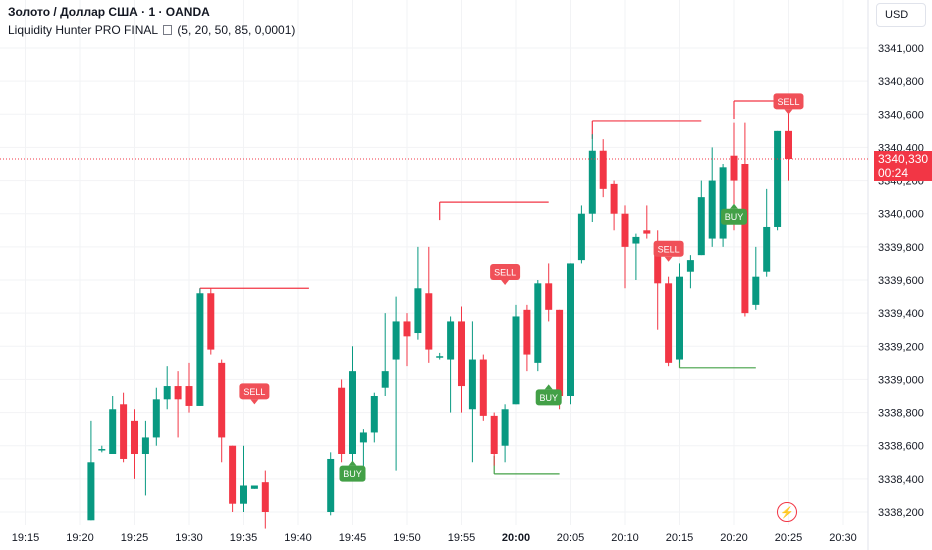  I want to click on time-tick-label: 20:00, so click(516, 538).